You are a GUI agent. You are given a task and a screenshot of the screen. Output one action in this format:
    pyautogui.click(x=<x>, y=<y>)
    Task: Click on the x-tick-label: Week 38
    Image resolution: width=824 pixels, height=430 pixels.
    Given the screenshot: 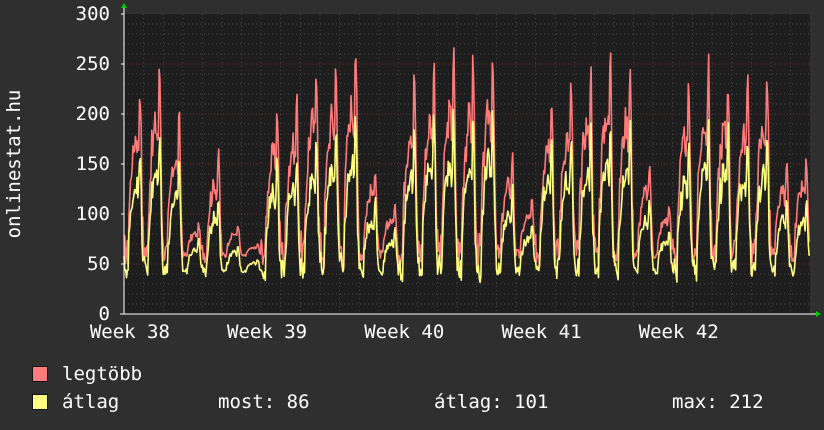 What is the action you would take?
    pyautogui.click(x=130, y=332)
    